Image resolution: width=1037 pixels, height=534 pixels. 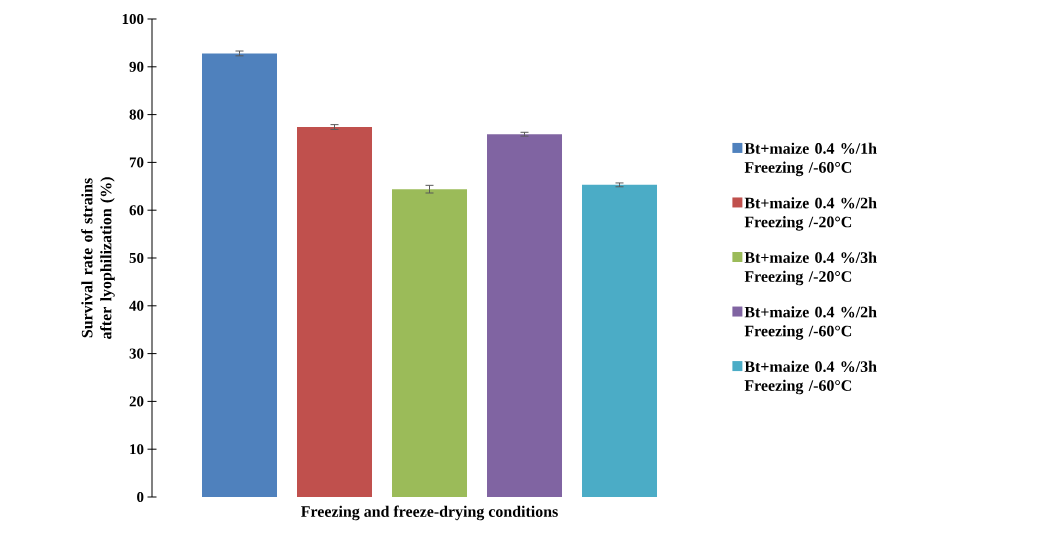 I want to click on legend-label: Bt+maize 0.4 %/2h Freezing /-20°C, so click(x=810, y=214).